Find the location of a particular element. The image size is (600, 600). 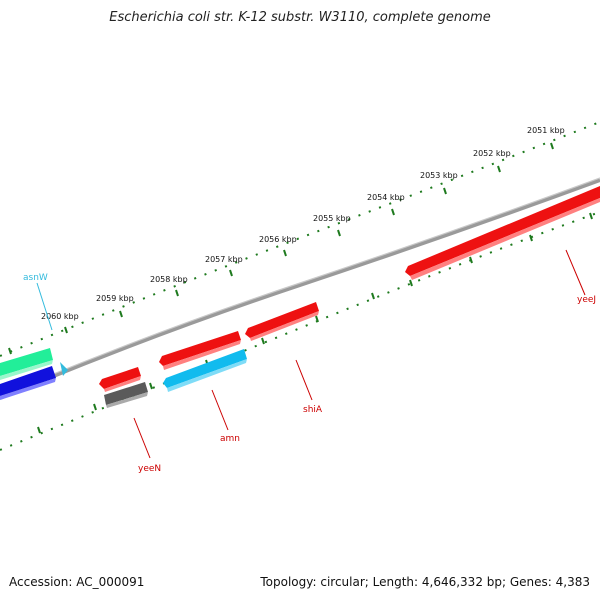

tick-label-2057: 2057 kbp is located at coordinates (224, 259).